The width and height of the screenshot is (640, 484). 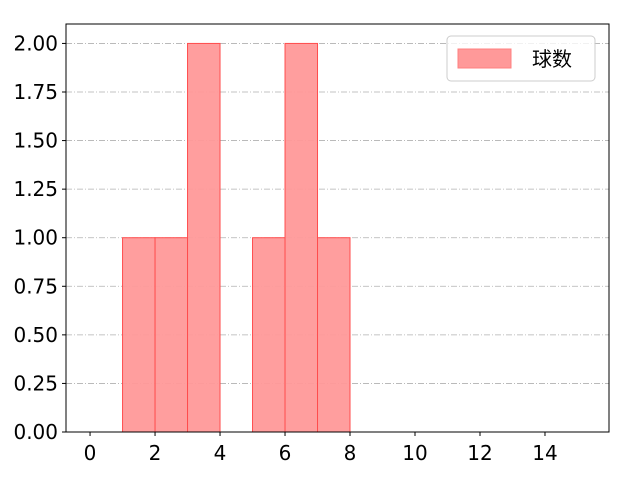 I want to click on x-tick-label: 8, so click(x=350, y=453).